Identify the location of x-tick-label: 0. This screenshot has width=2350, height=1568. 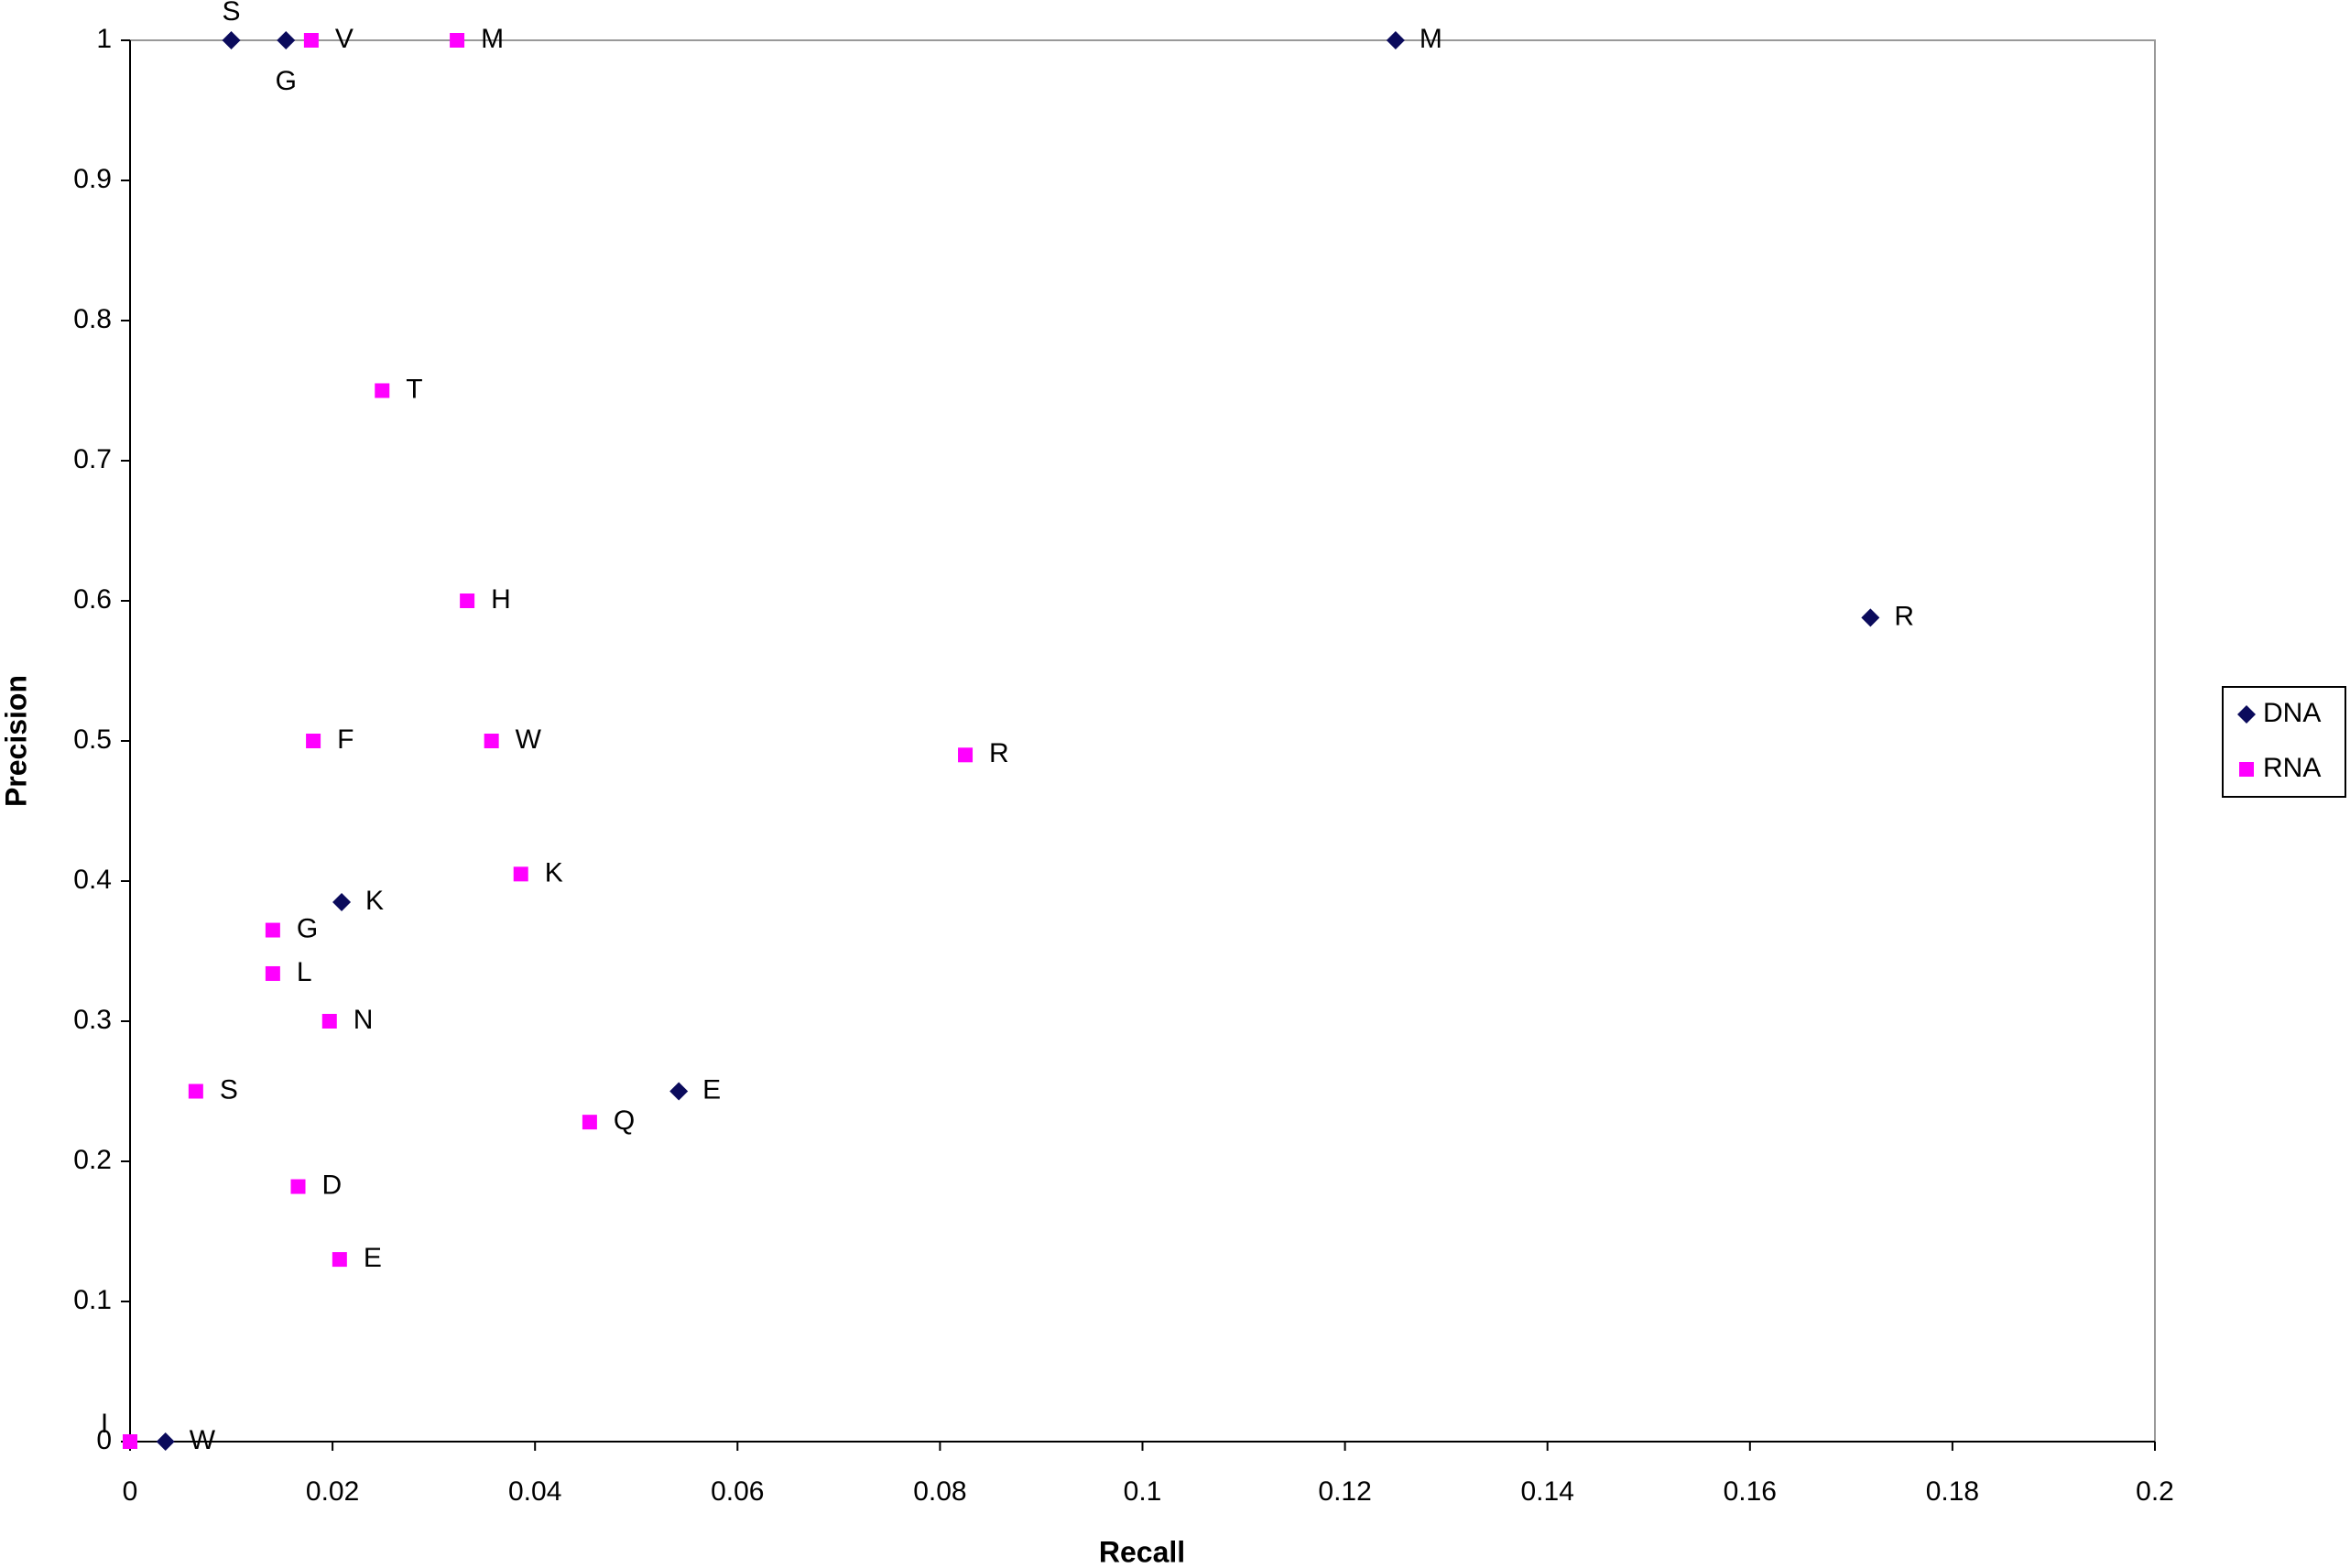
(131, 1491).